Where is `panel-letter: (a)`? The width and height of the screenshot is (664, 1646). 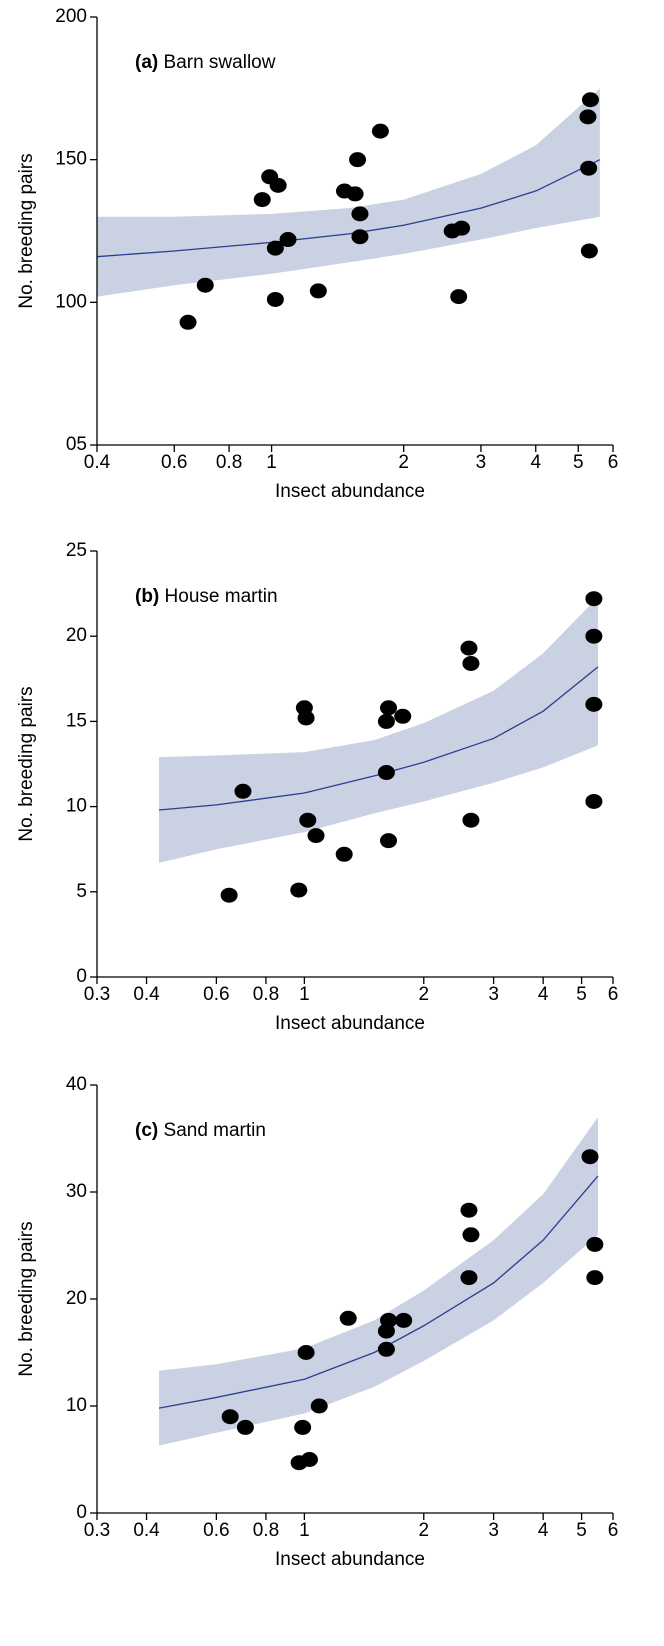
panel-letter: (a) is located at coordinates (146, 62).